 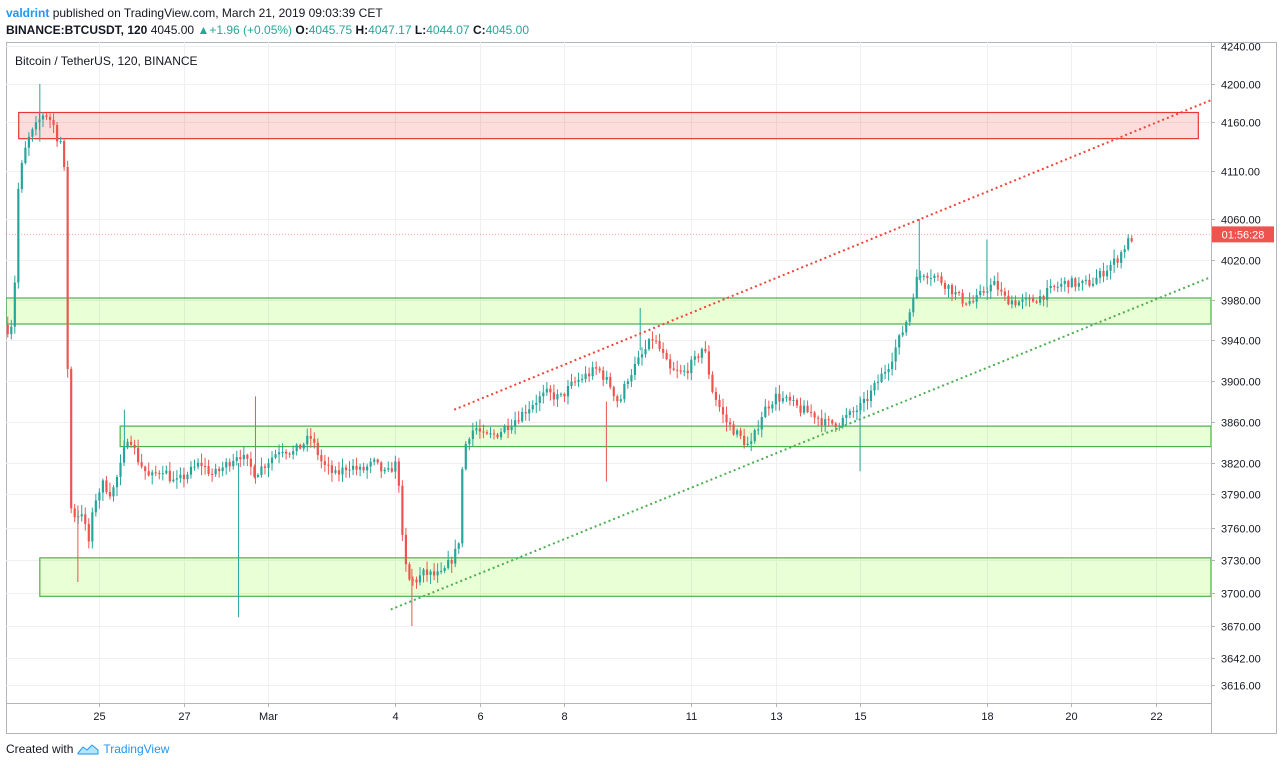 I want to click on created-with-label: Created with, so click(x=40, y=749).